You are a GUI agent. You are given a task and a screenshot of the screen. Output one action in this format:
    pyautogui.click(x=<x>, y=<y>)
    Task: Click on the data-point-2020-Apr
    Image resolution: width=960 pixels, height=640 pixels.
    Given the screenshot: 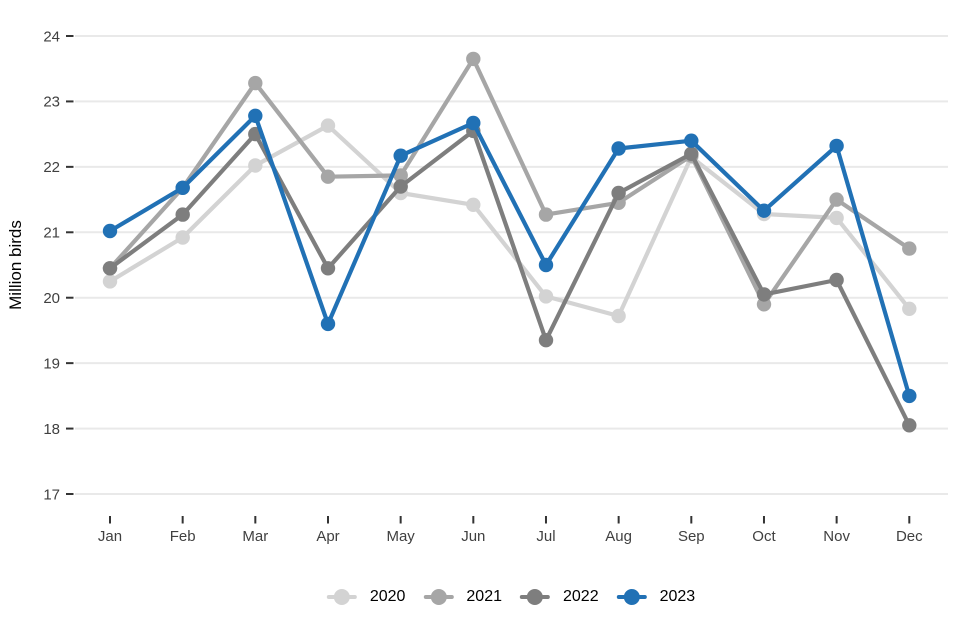 What is the action you would take?
    pyautogui.click(x=328, y=125)
    